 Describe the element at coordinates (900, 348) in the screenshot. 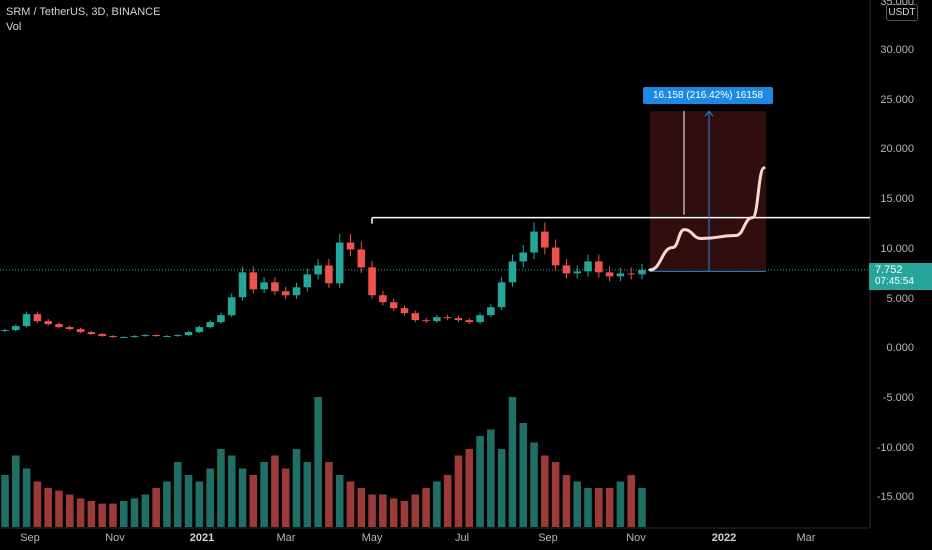

I see `y-tick: 0.000` at that location.